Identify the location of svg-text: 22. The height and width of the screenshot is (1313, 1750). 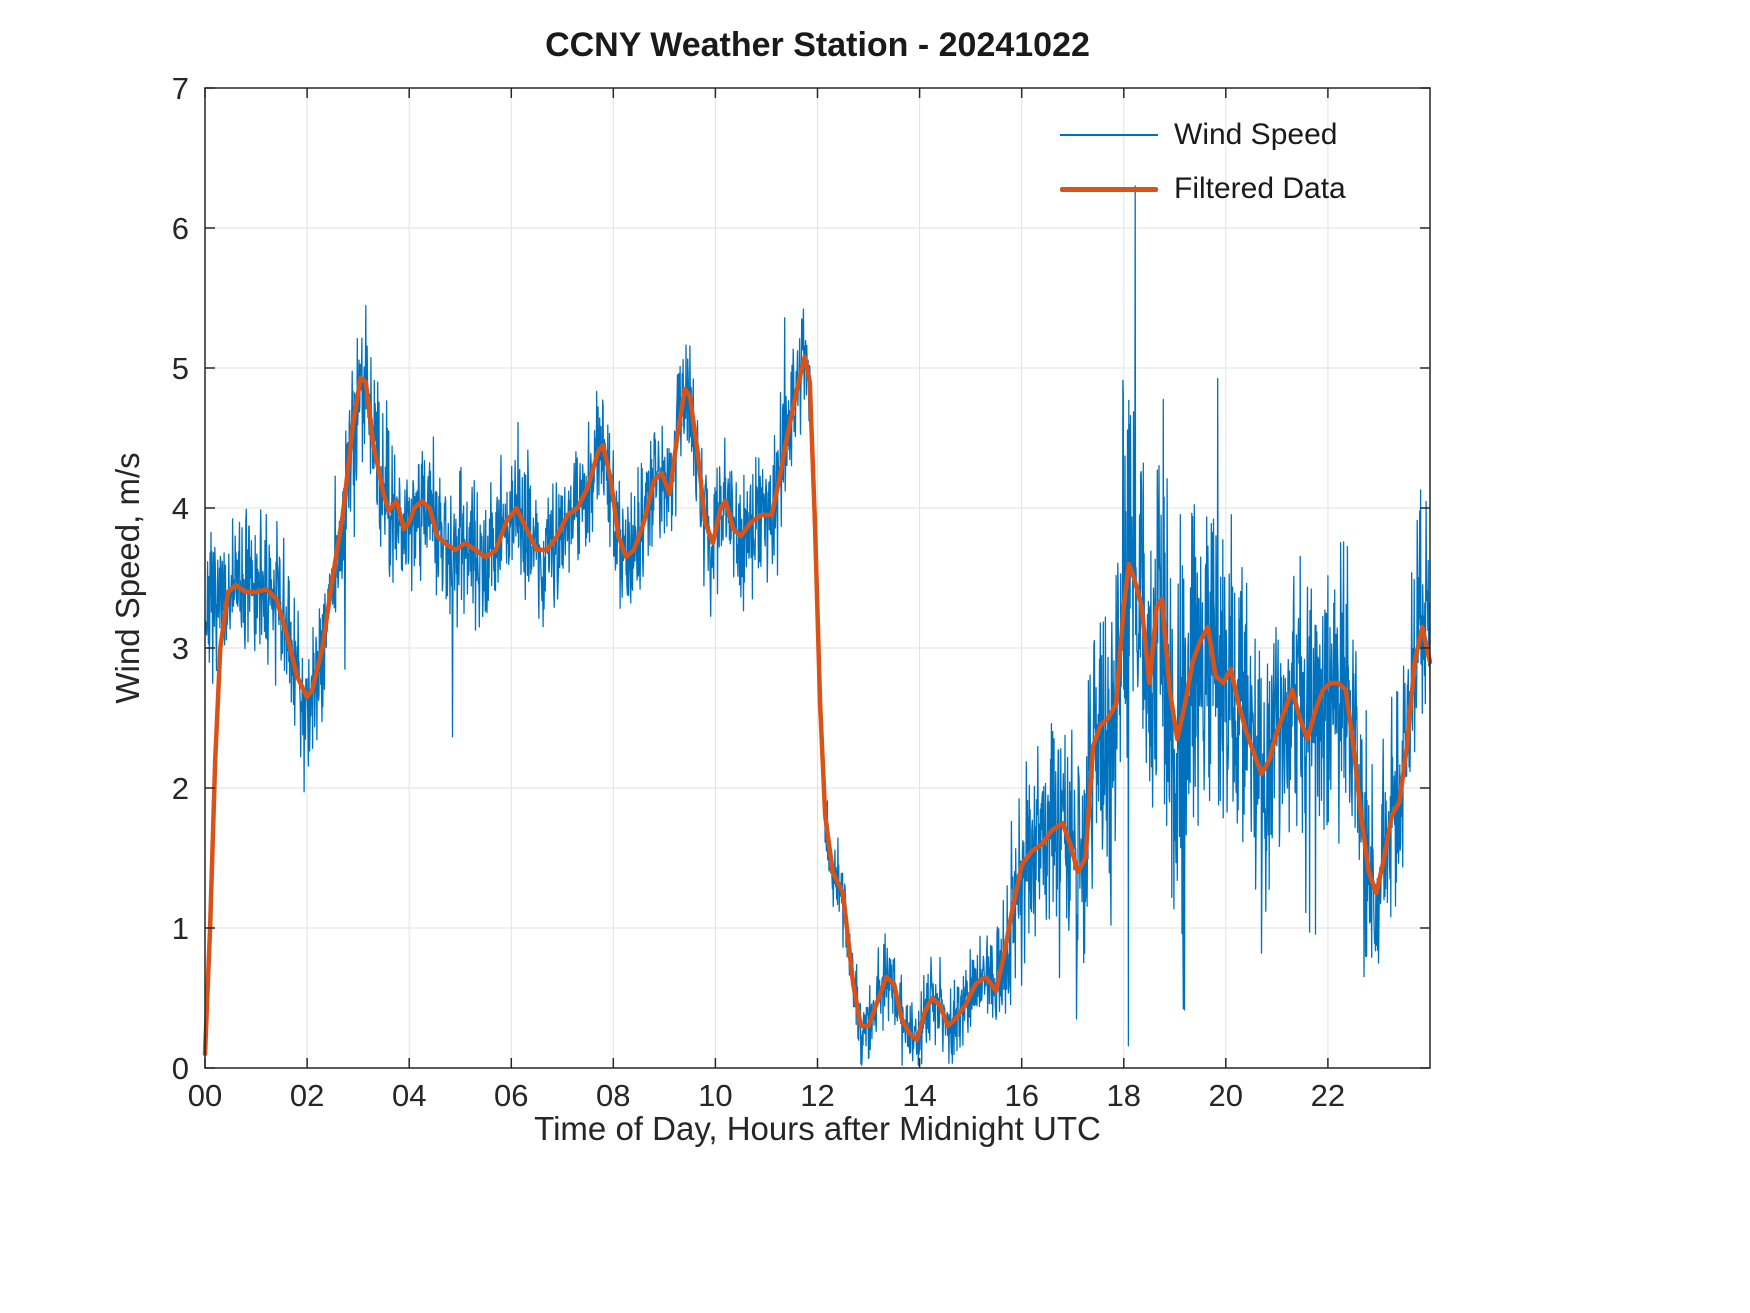
(1328, 1095).